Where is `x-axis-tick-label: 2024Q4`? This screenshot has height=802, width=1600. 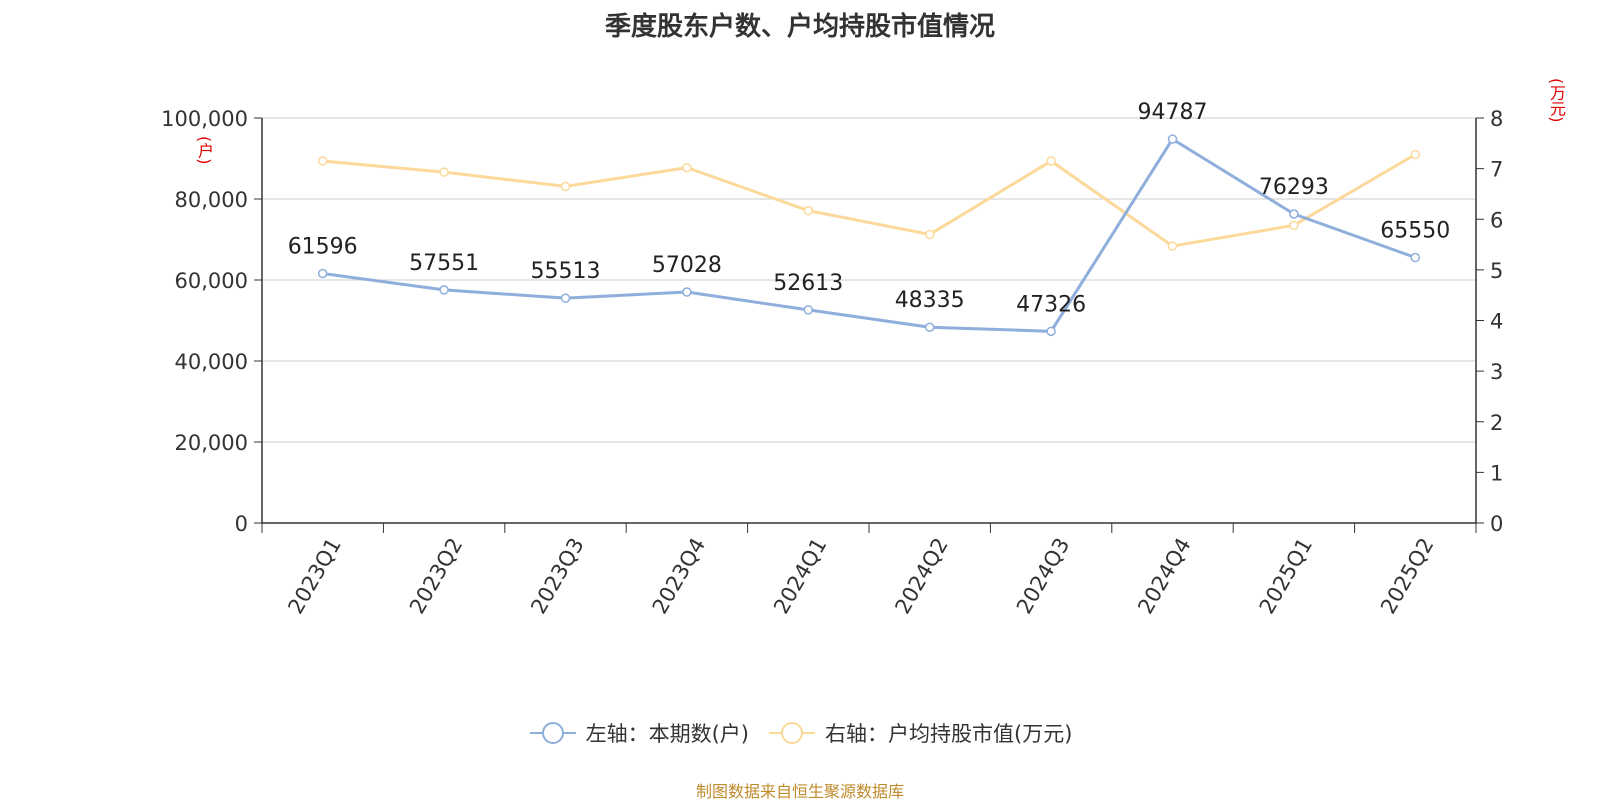 x-axis-tick-label: 2024Q4 is located at coordinates (1164, 576).